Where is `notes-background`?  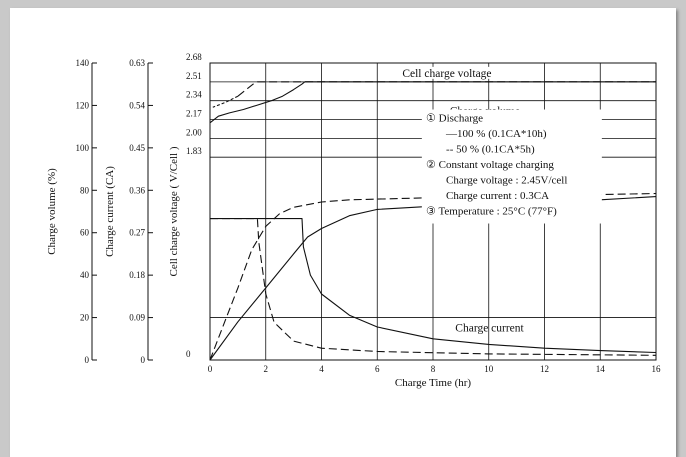
notes-background is located at coordinates (511, 166).